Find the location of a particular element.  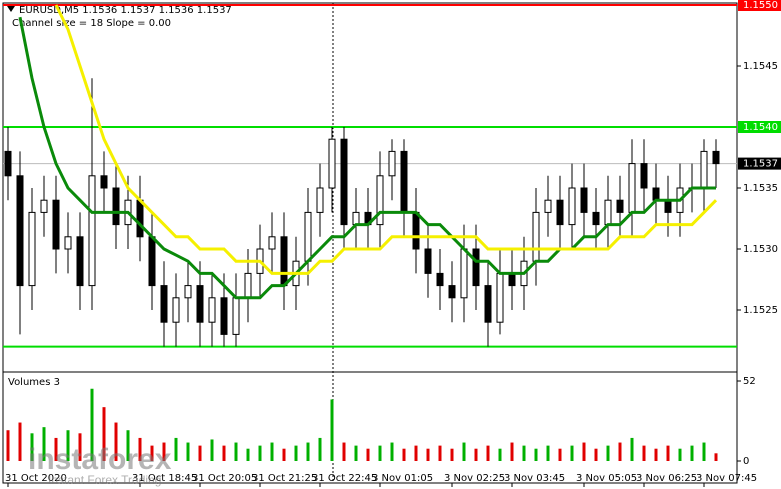

y-tick-label: 1.1545 is located at coordinates (760, 66).